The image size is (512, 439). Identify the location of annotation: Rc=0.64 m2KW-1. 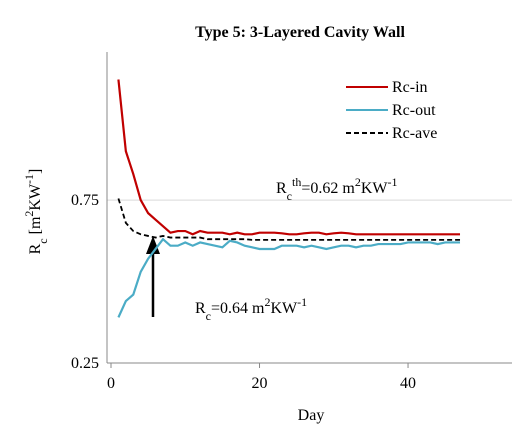
(251, 309).